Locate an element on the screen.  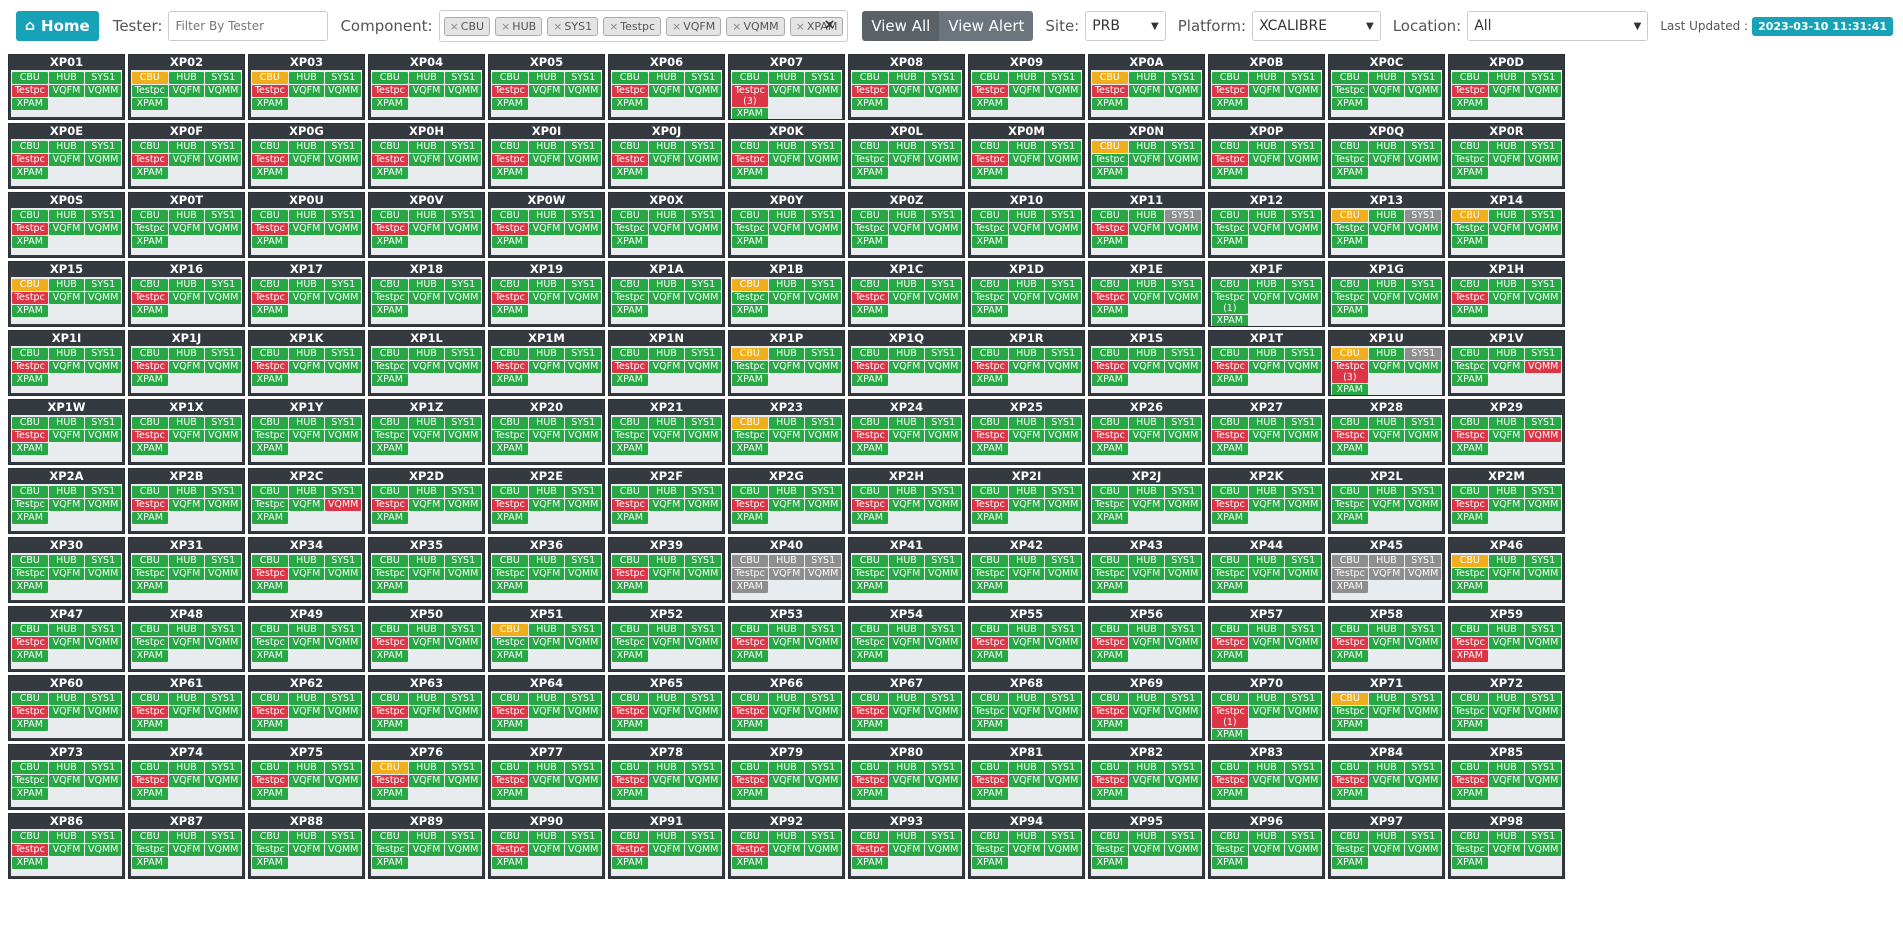
tester-card: XP56 CBU HUB SYS1 Testpc VQFM VQMM XPAM is located at coordinates (1146, 639).